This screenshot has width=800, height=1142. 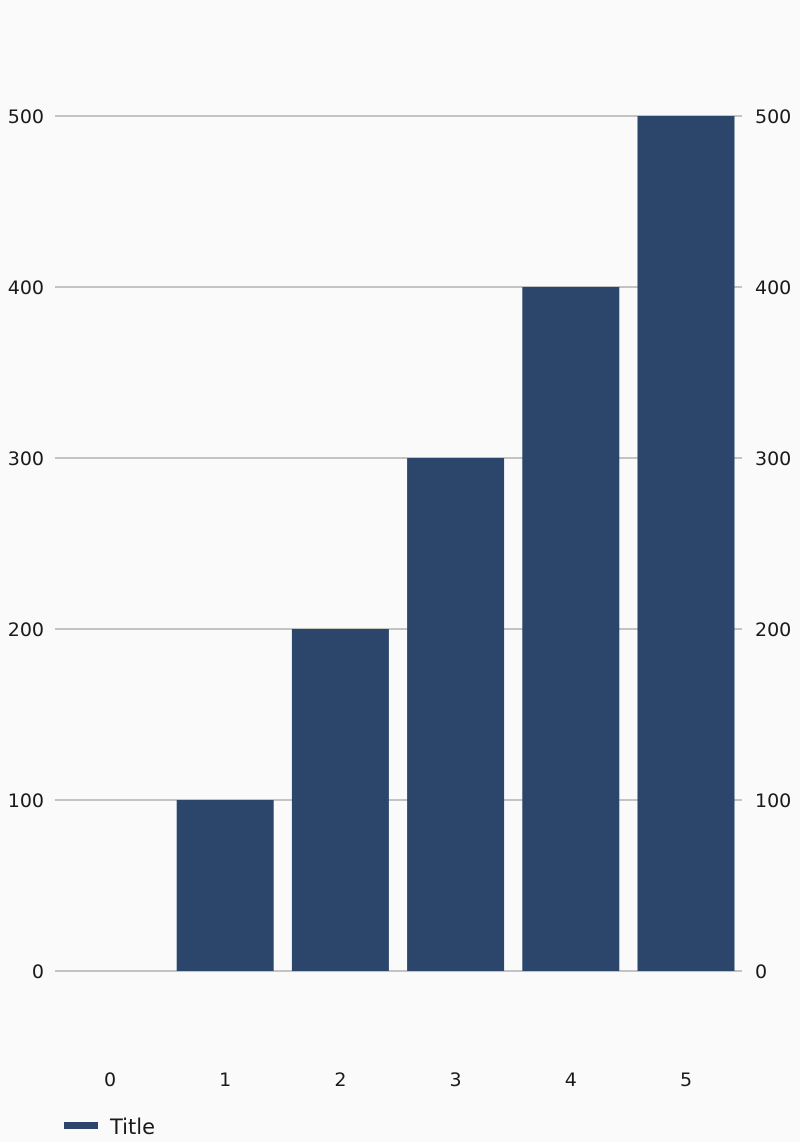 I want to click on y-tick-label-right: 500, so click(x=773, y=117).